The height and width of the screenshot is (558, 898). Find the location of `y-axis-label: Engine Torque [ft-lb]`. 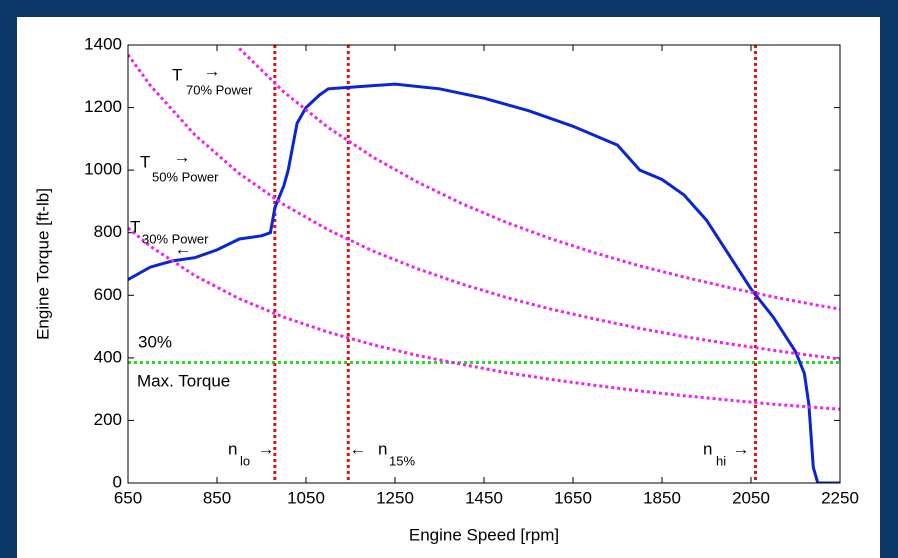

y-axis-label: Engine Torque [ft-lb] is located at coordinates (42, 264).